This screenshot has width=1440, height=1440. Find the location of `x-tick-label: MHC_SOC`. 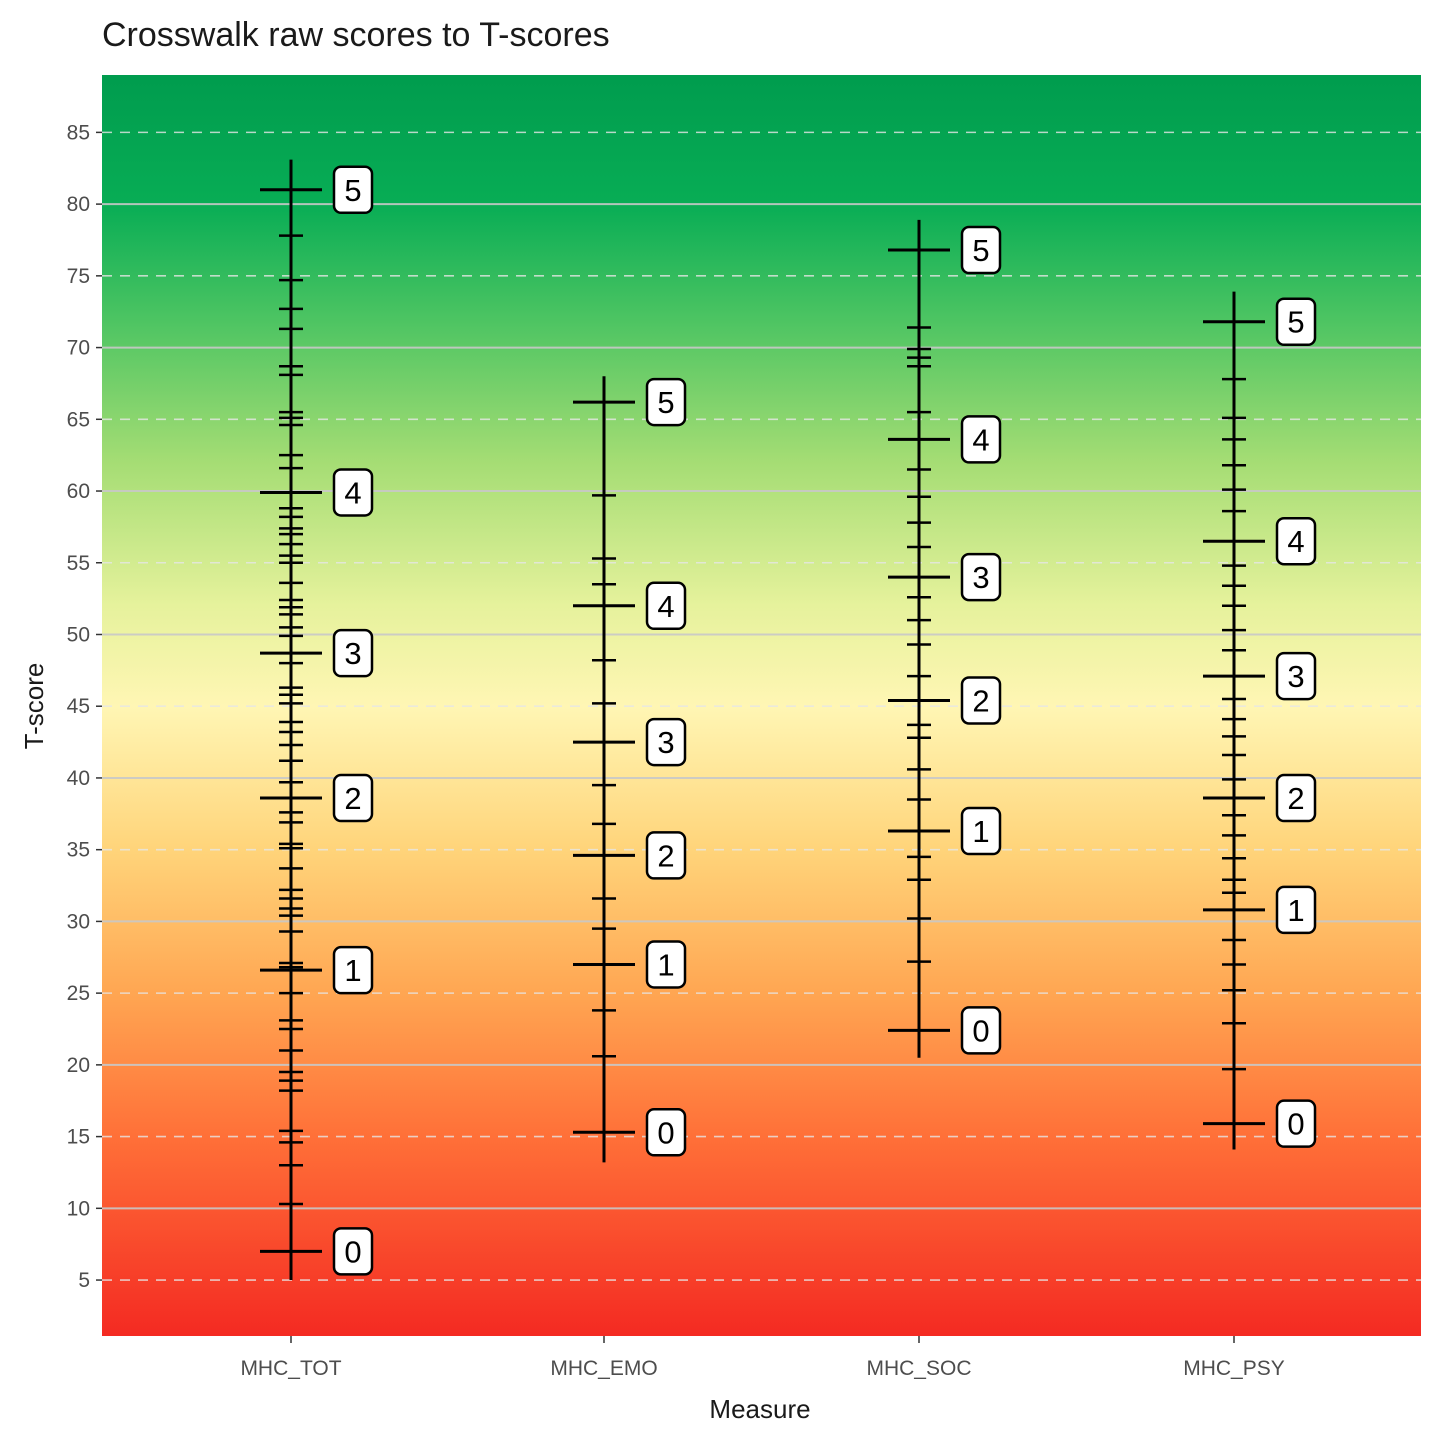

x-tick-label: MHC_SOC is located at coordinates (918, 1368).